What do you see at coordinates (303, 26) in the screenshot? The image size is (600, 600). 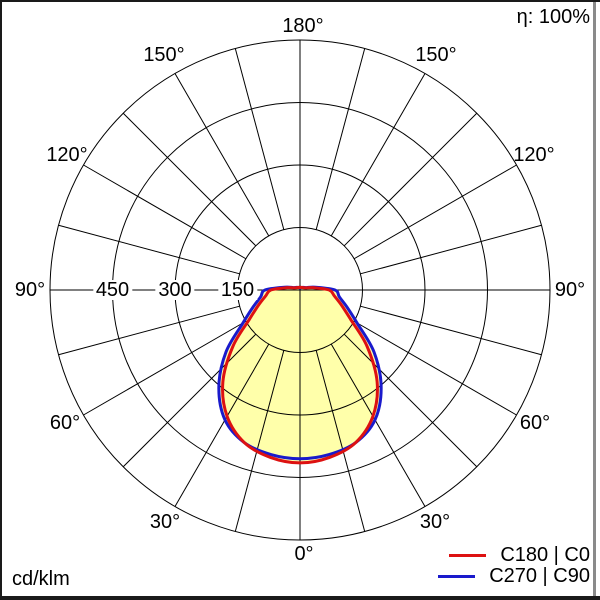 I see `angle-label: 180°` at bounding box center [303, 26].